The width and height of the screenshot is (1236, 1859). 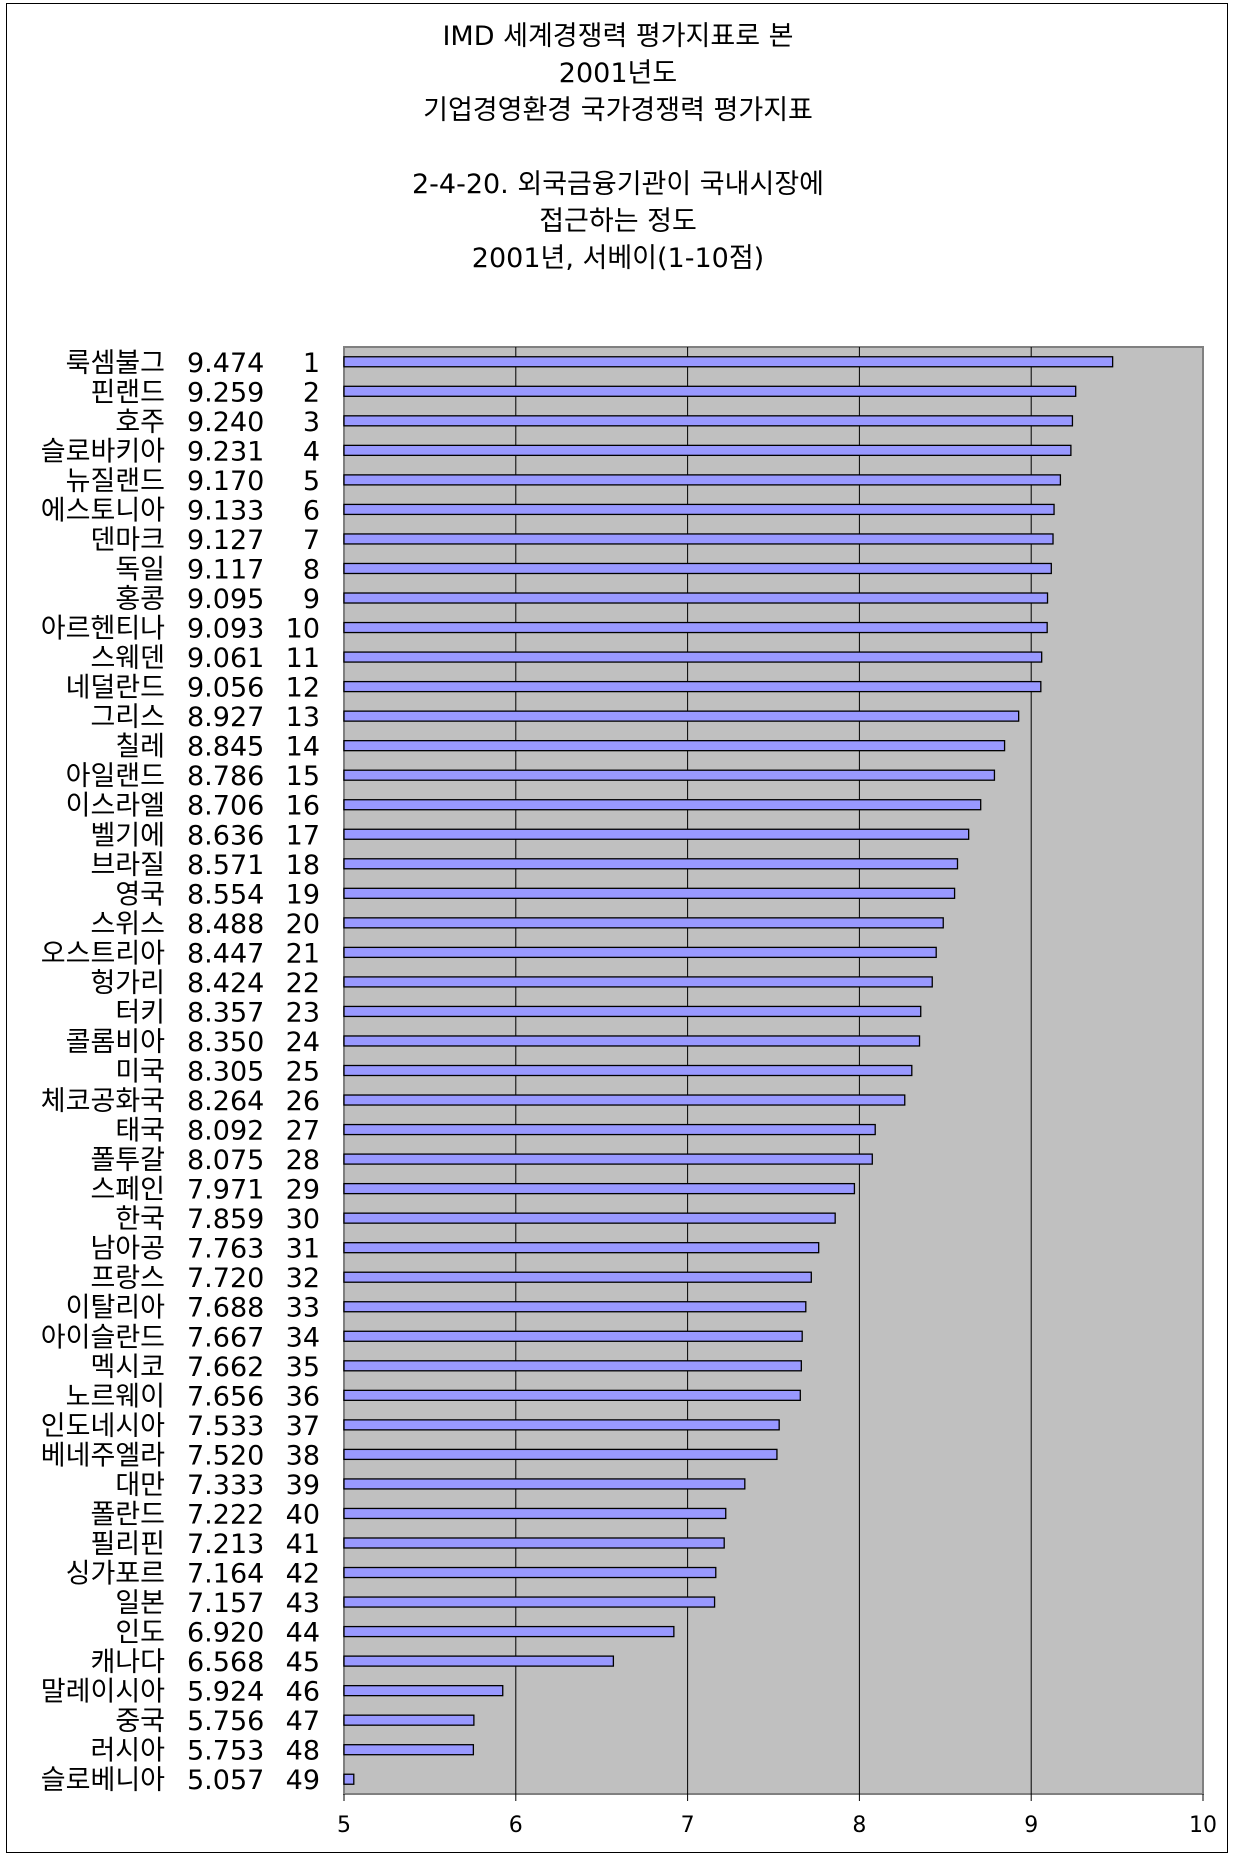 I want to click on rank-label: 29, so click(x=303, y=1190).